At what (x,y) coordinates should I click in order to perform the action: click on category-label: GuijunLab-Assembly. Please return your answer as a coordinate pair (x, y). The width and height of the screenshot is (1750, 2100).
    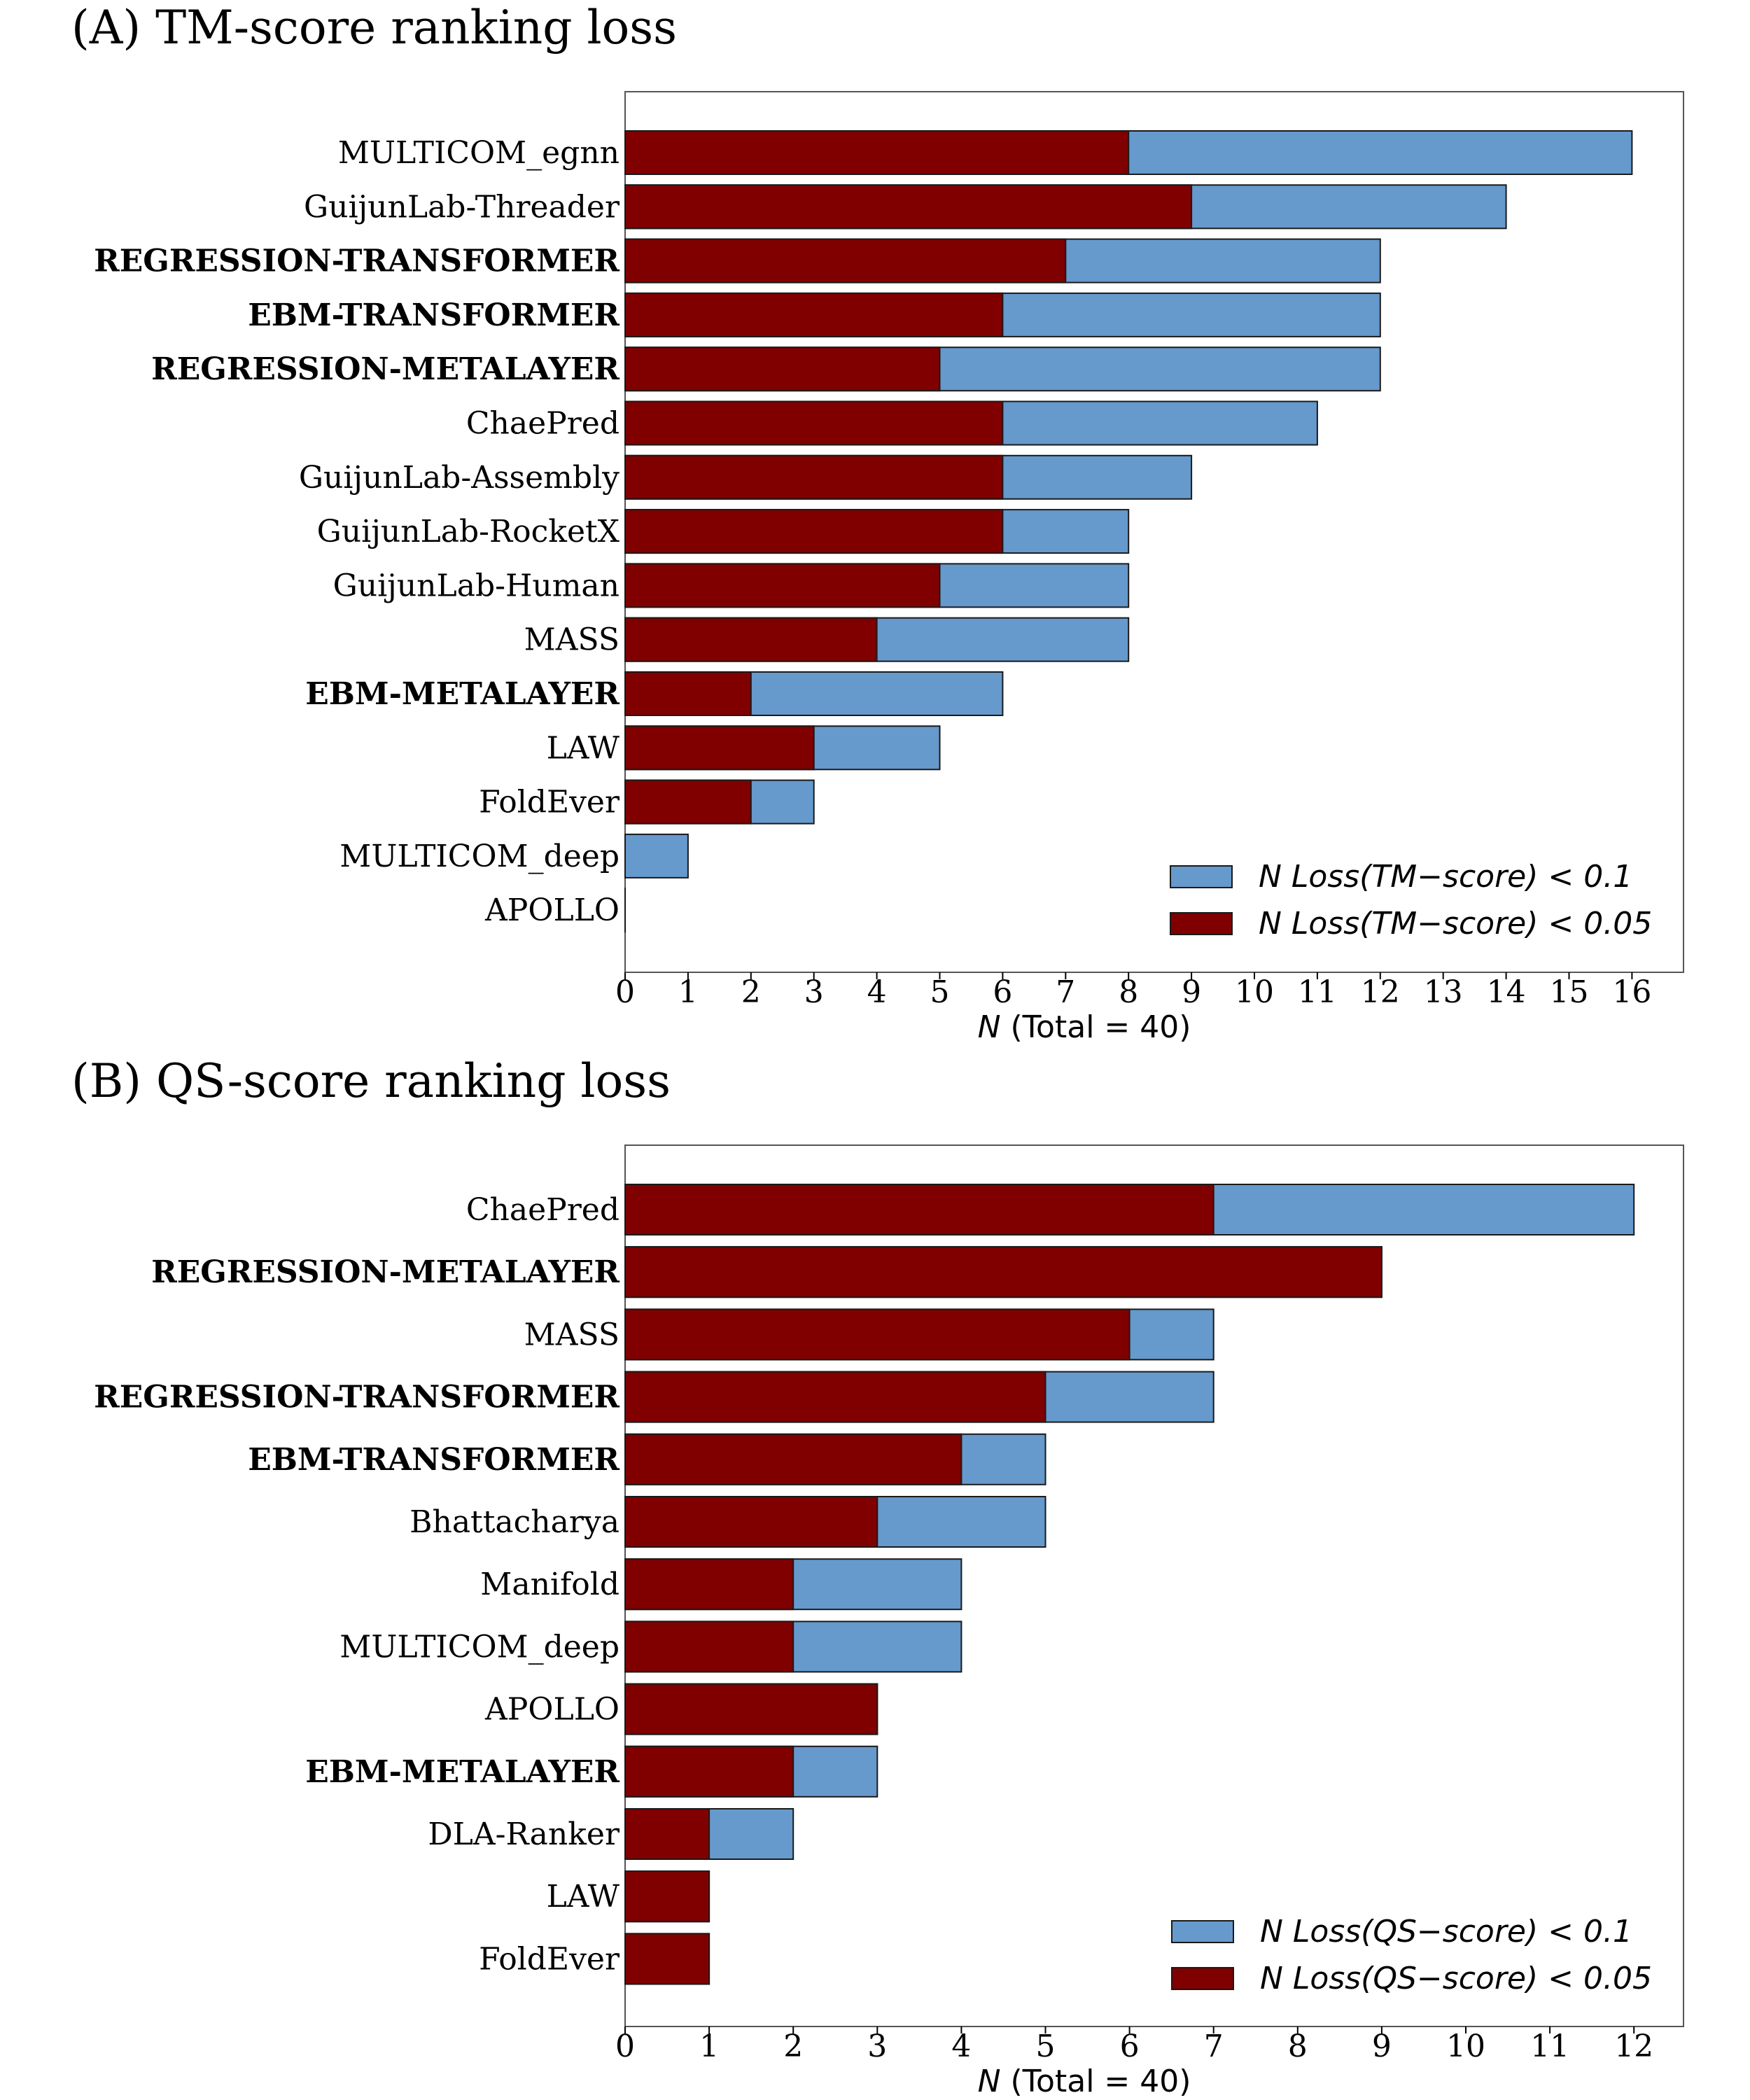
    Looking at the image, I should click on (459, 478).